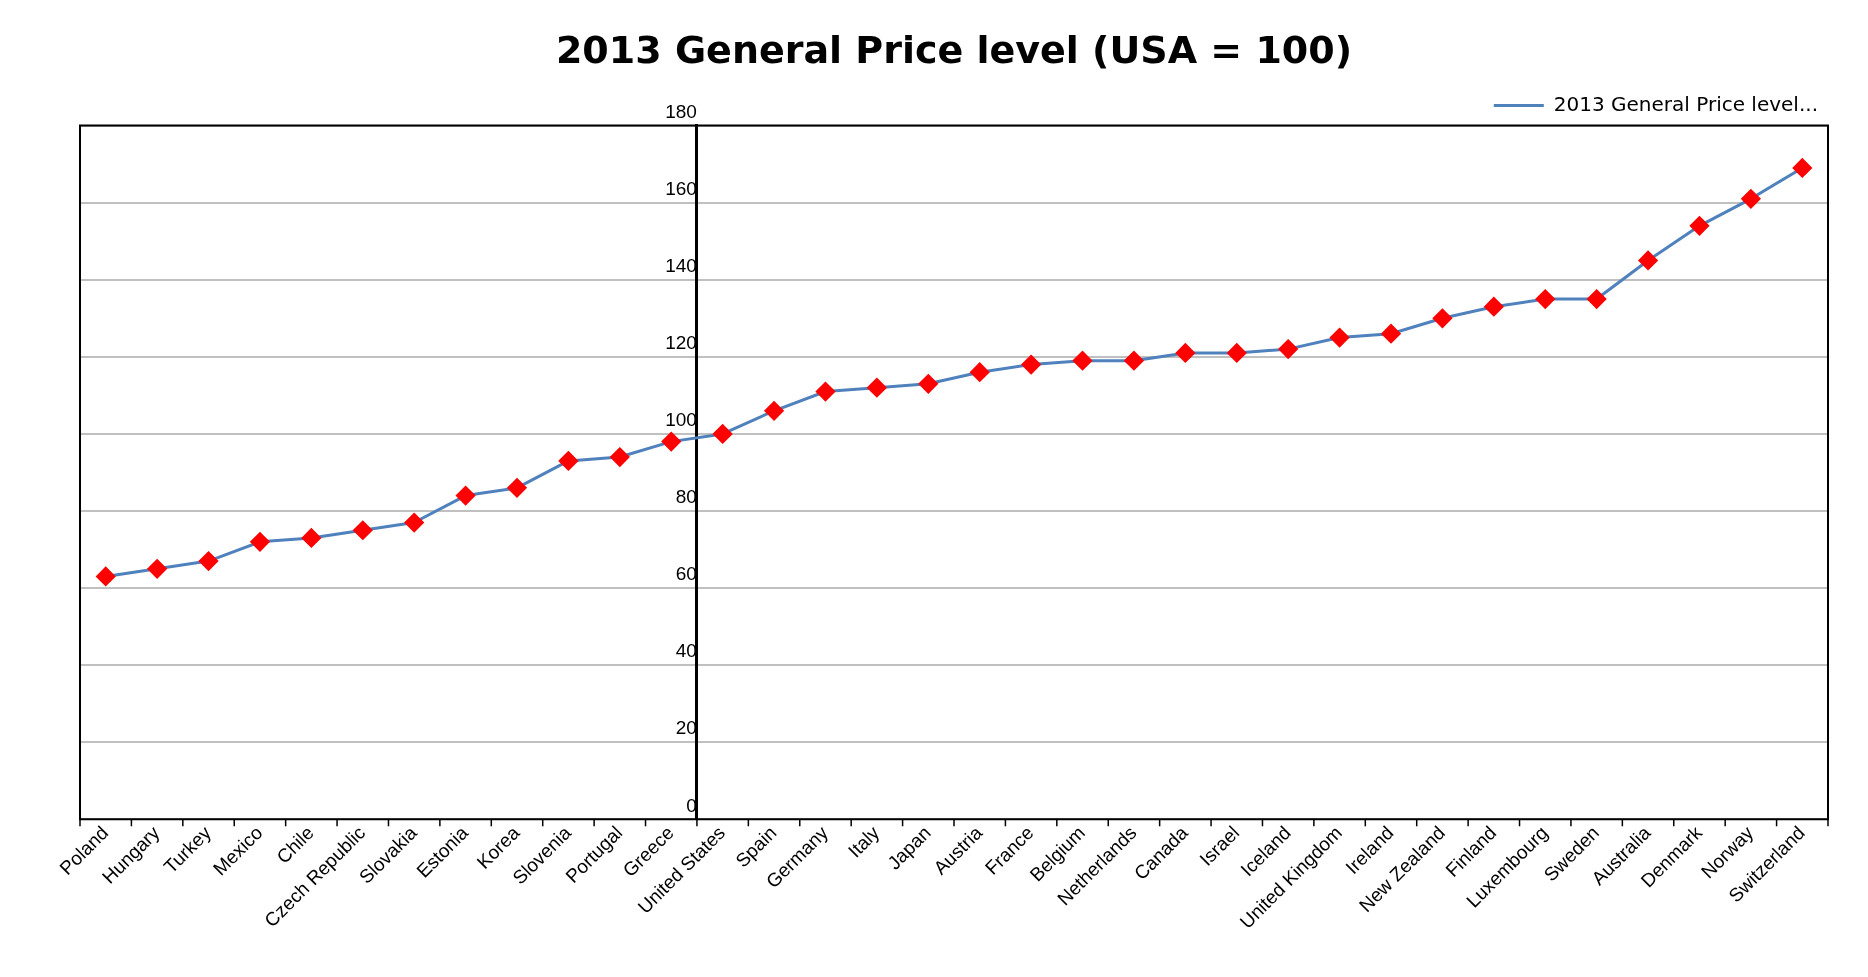 The image size is (1868, 977). What do you see at coordinates (681, 111) in the screenshot?
I see `y-tick-label: 180` at bounding box center [681, 111].